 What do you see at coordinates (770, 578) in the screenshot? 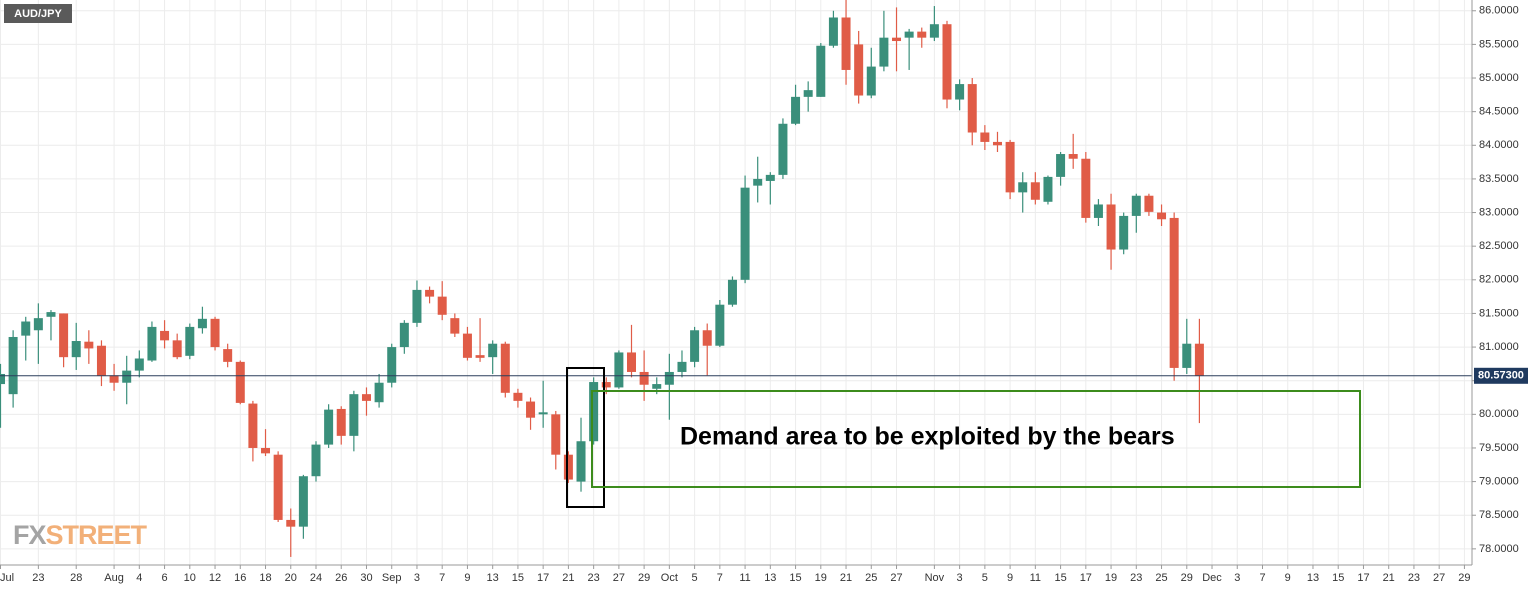
I see `x-tick-label: 13` at bounding box center [770, 578].